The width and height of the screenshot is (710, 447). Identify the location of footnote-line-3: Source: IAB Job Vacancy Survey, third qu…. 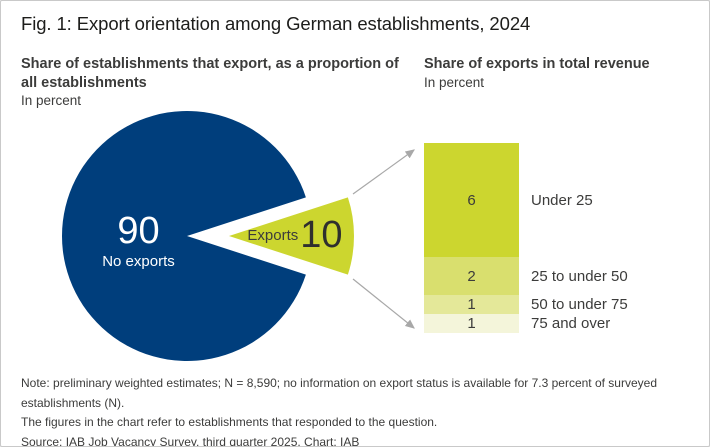
(190, 440).